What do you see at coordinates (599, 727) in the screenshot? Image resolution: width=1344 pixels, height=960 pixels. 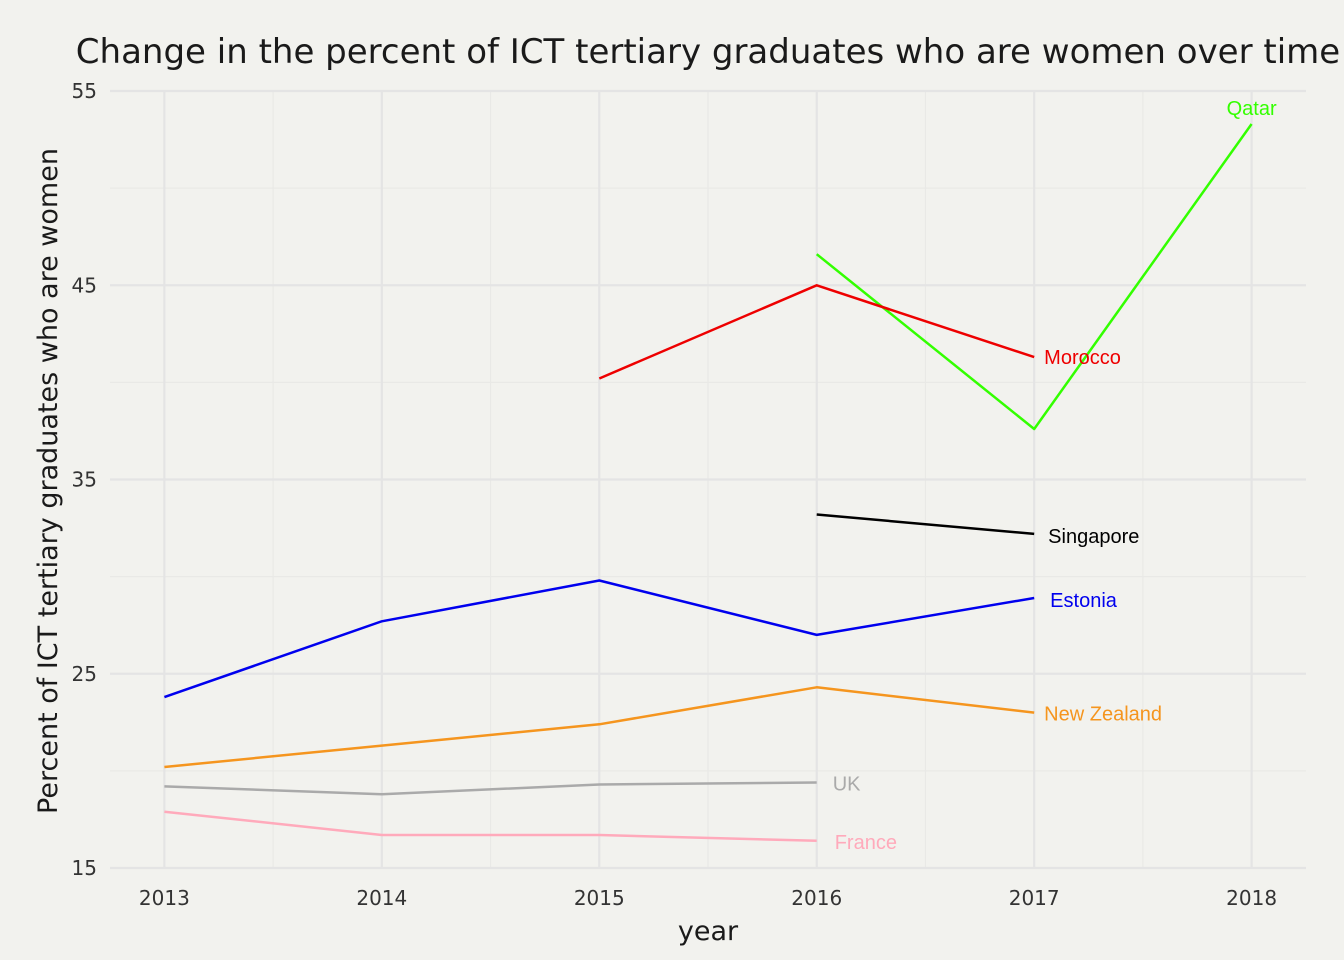 I see `series-line-new-zealand` at bounding box center [599, 727].